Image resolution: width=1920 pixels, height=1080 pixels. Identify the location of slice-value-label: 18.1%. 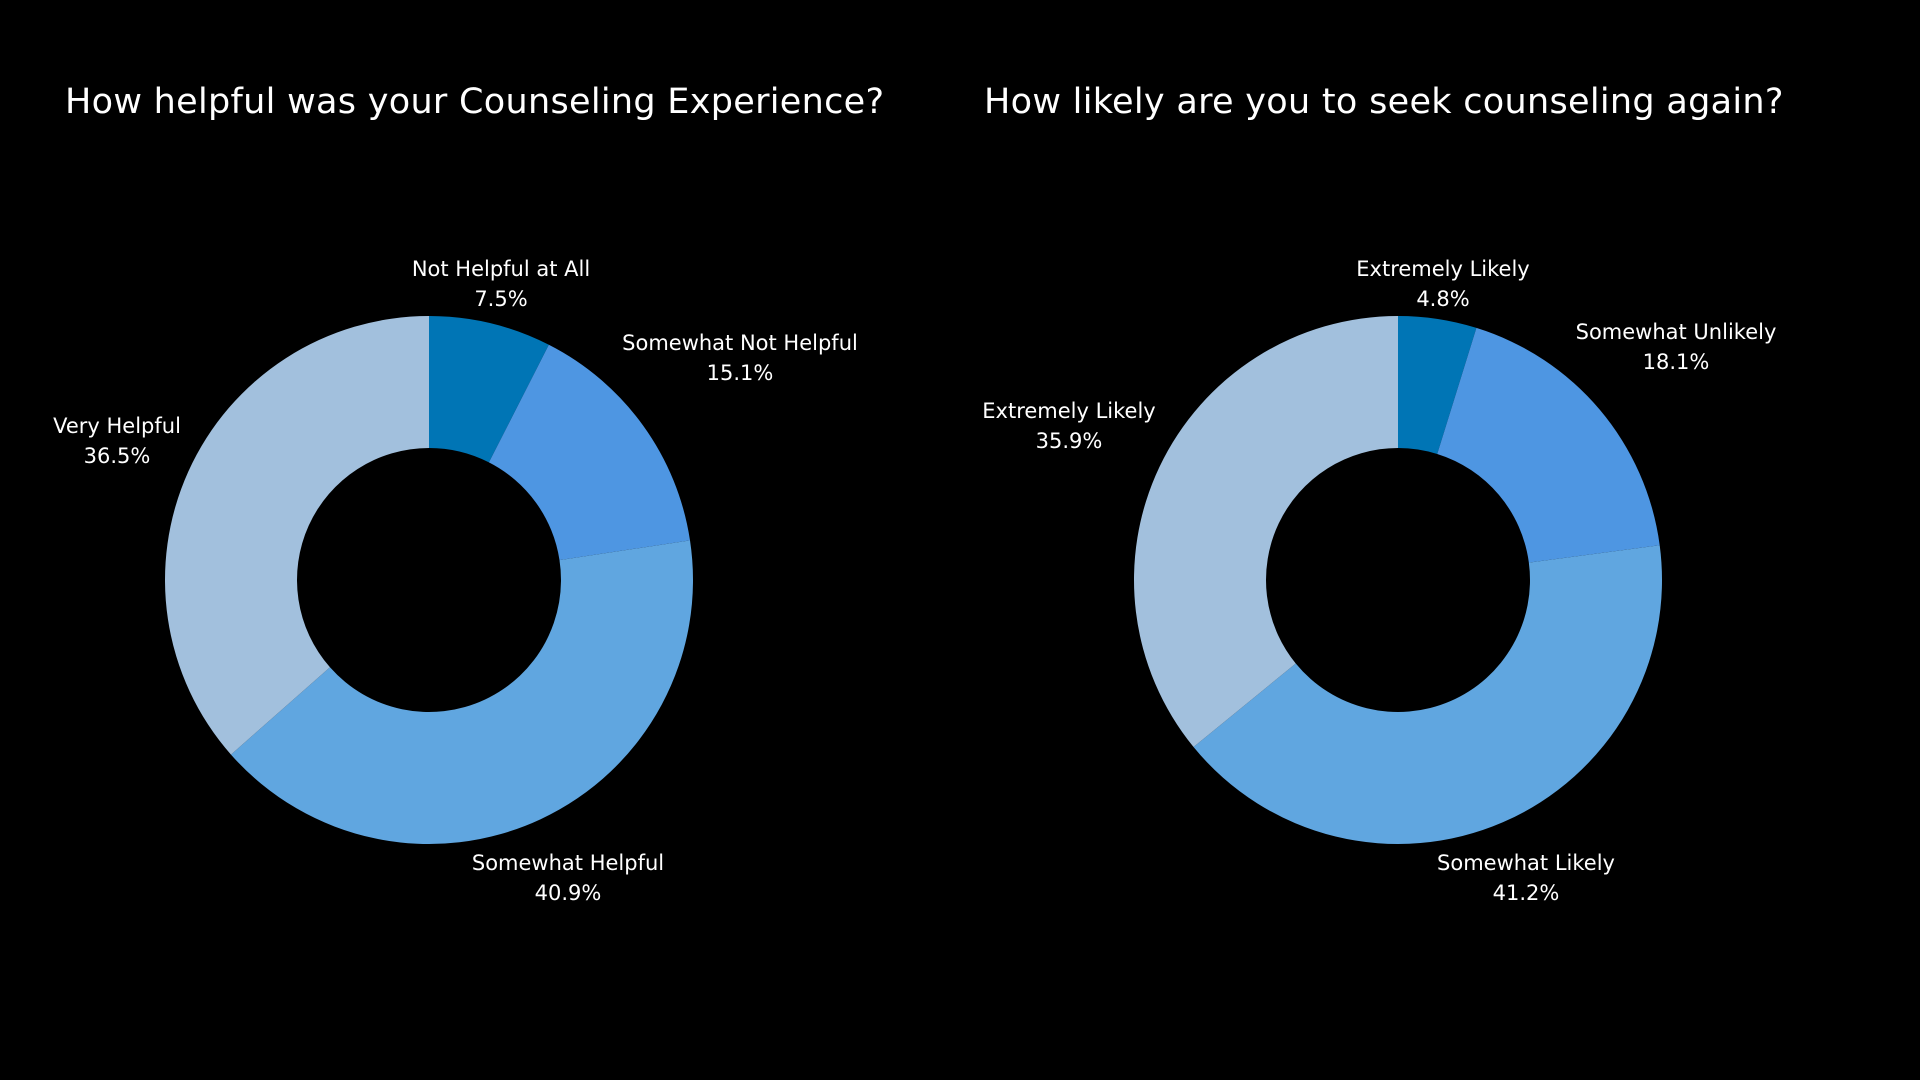
(1676, 362).